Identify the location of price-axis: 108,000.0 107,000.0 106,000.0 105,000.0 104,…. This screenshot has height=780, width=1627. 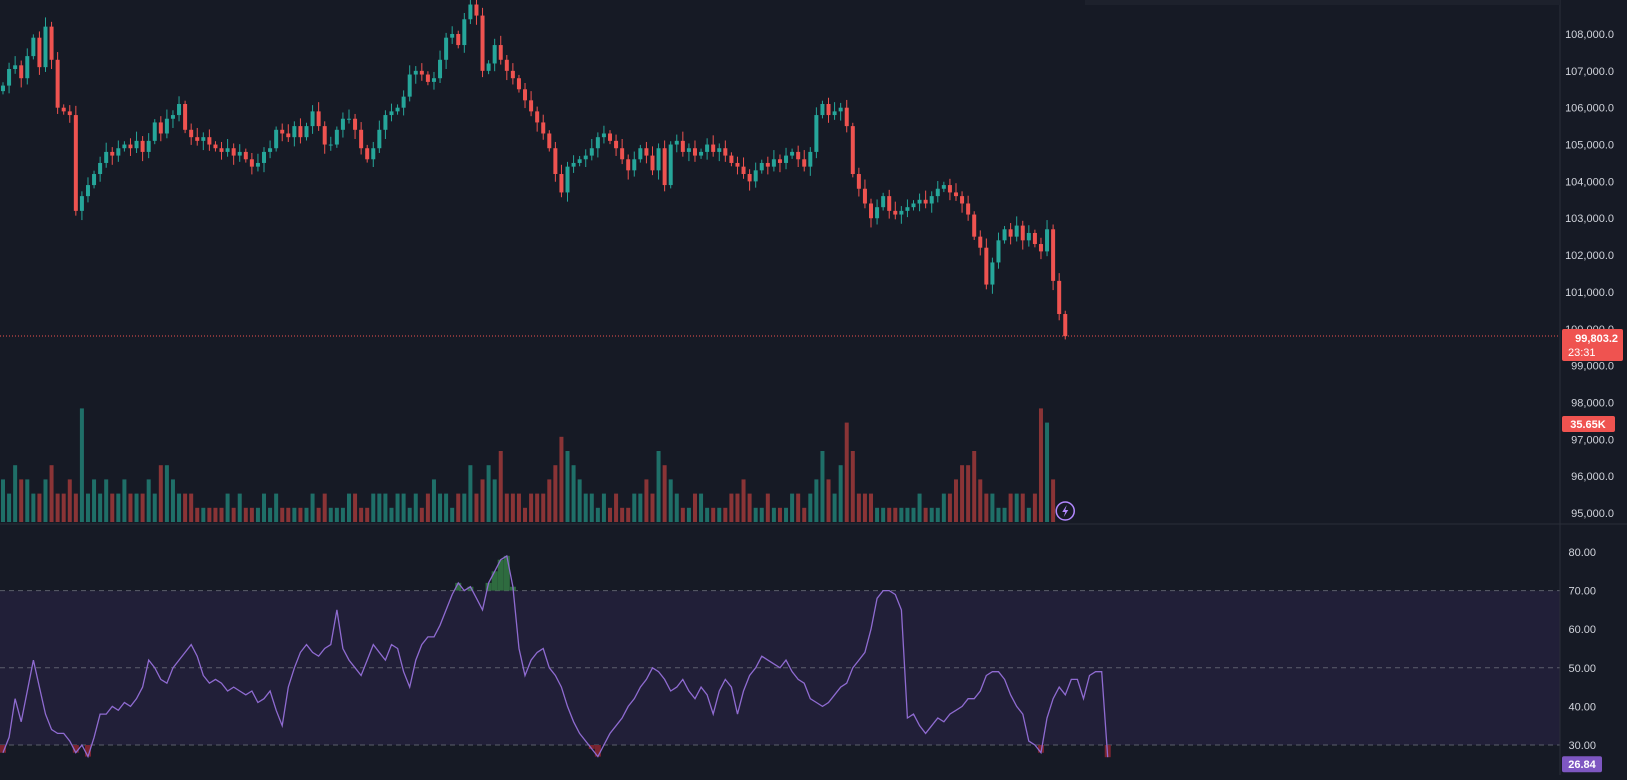
(1592, 401).